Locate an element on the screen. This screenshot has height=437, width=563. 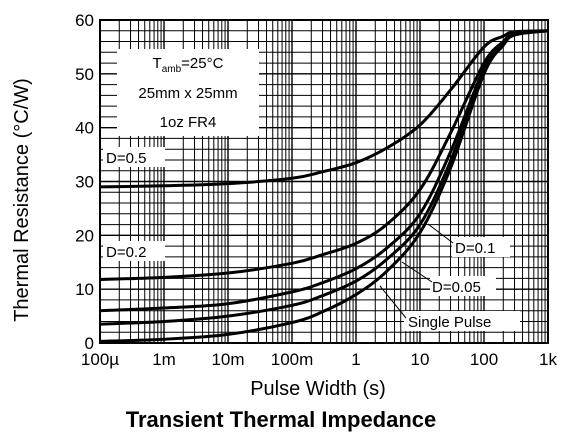
y-tick-label: 20 is located at coordinates (84, 235).